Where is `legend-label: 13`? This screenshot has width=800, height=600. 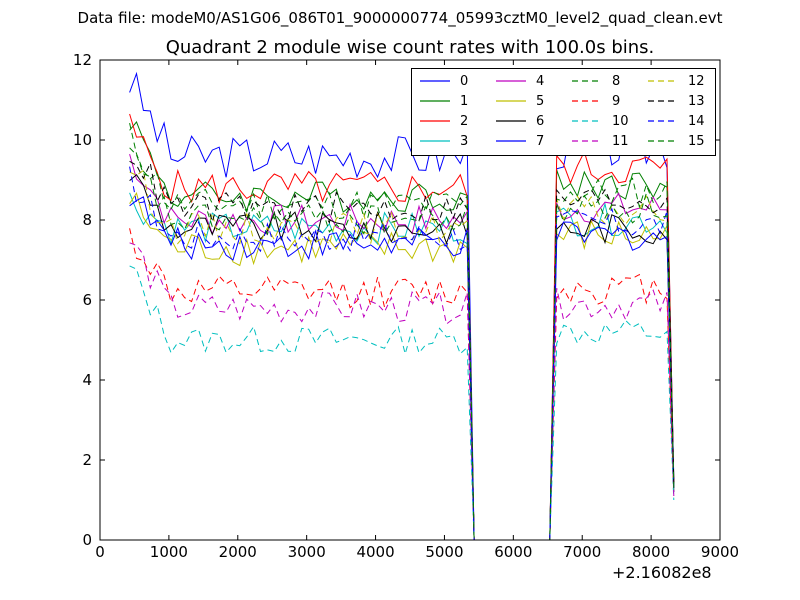 legend-label: 13 is located at coordinates (696, 101).